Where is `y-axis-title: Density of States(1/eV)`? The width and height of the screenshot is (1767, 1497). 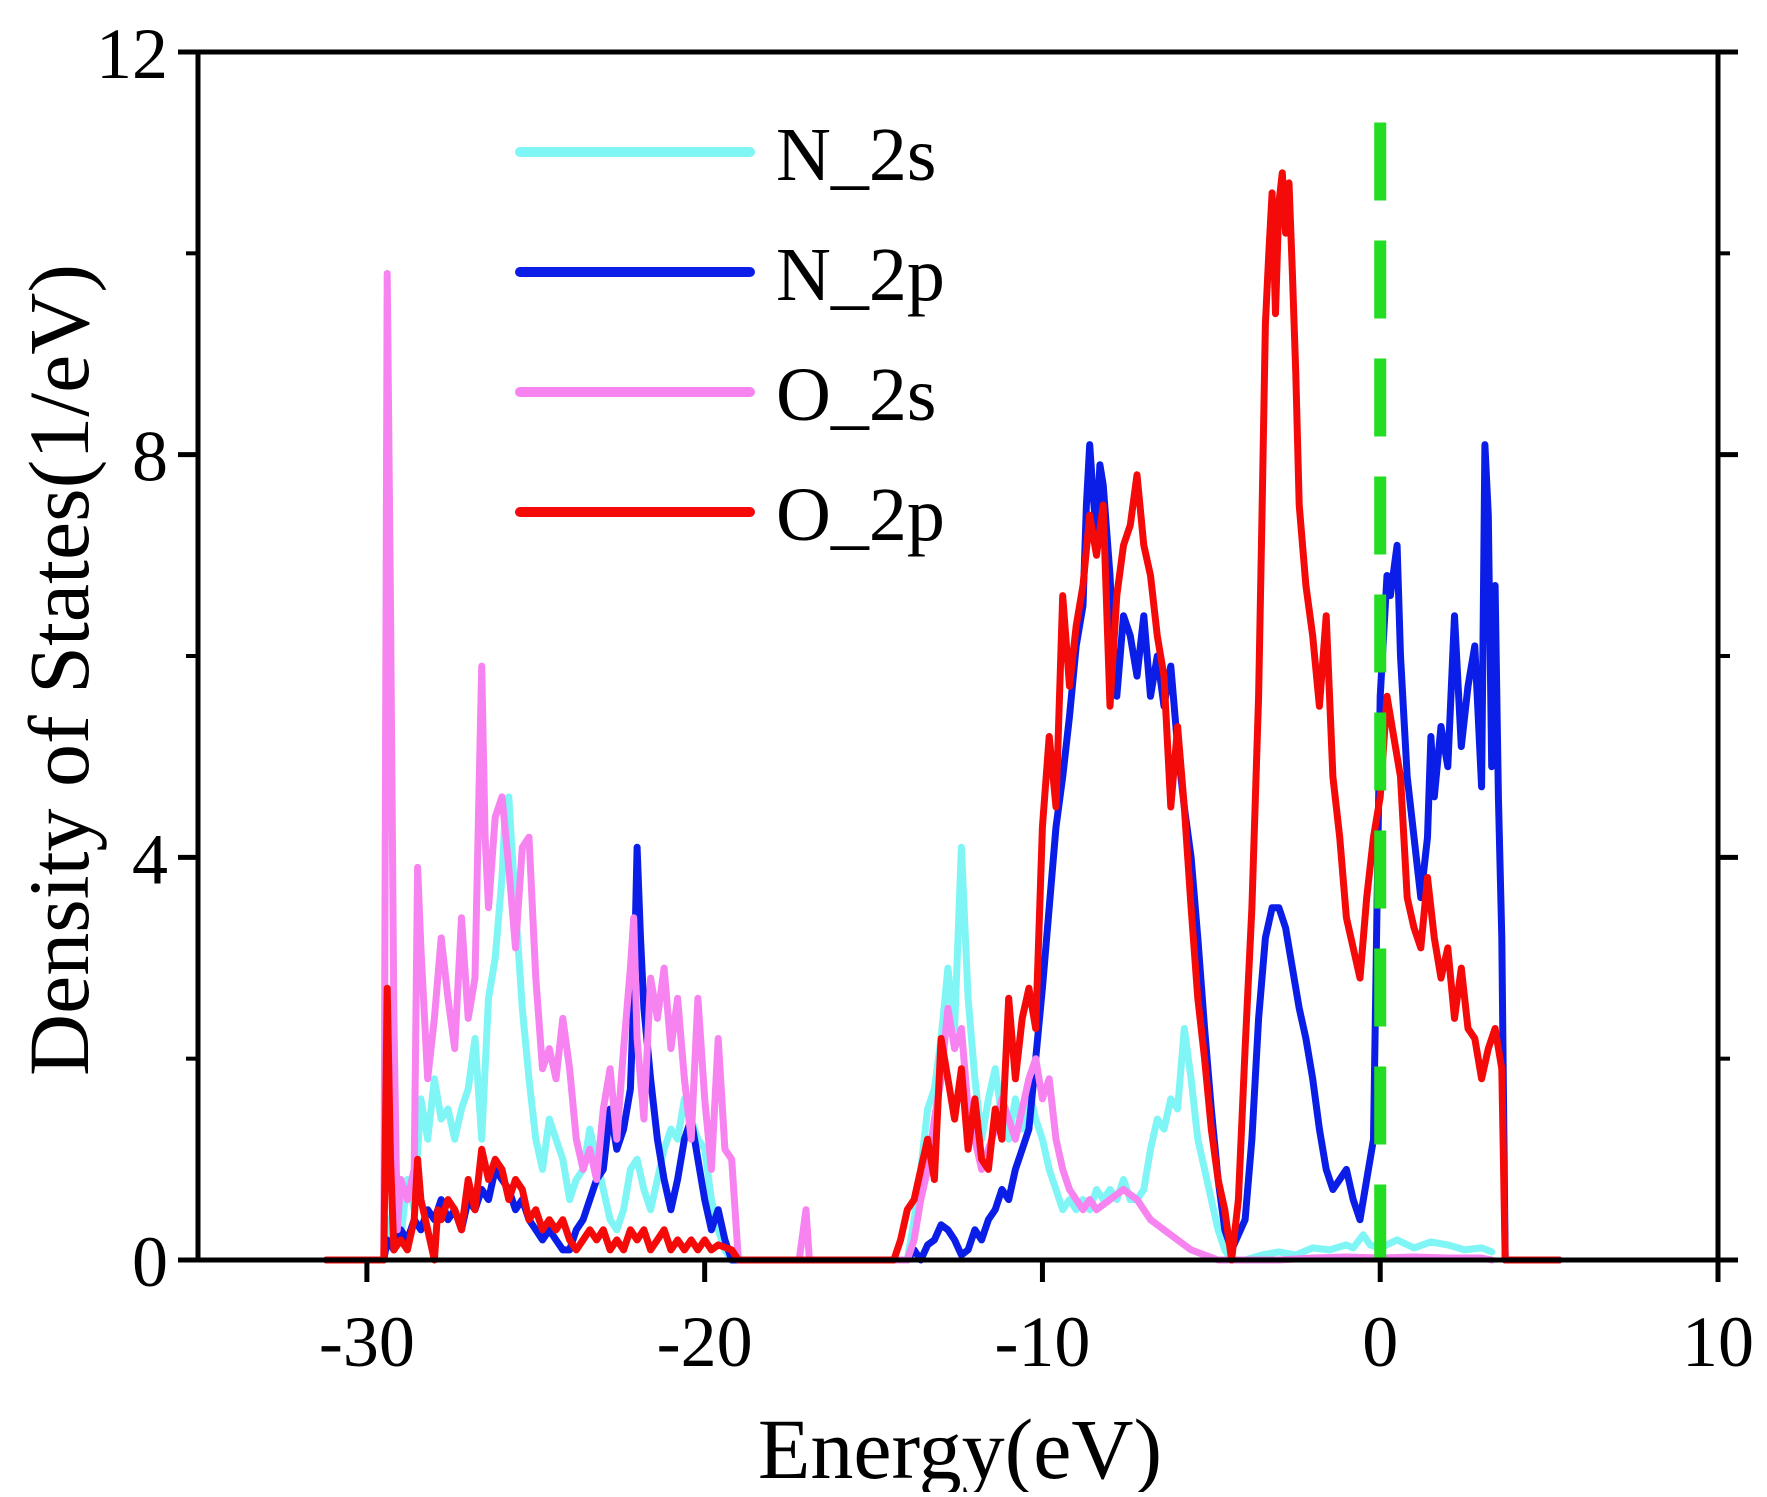 y-axis-title: Density of States(1/eV) is located at coordinates (59, 670).